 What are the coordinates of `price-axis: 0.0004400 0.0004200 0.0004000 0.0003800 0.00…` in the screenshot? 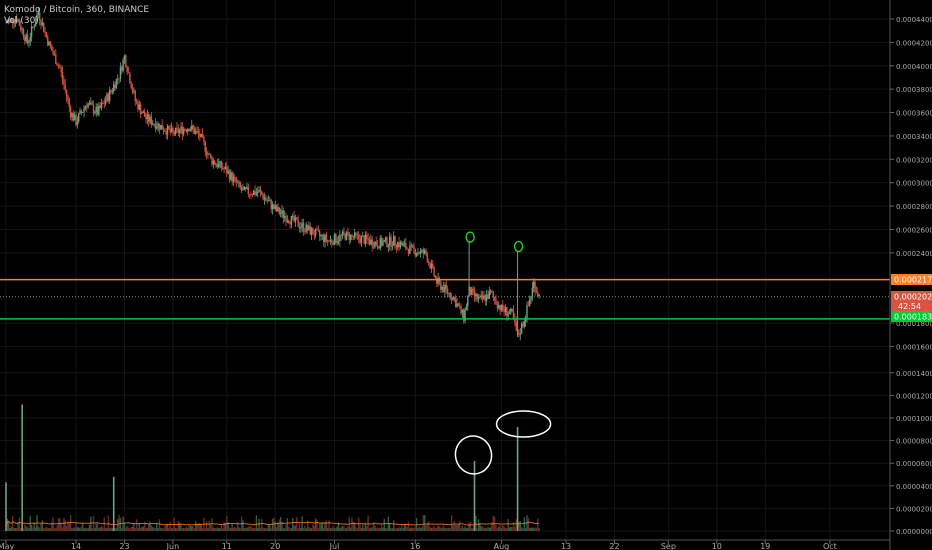 It's located at (911, 276).